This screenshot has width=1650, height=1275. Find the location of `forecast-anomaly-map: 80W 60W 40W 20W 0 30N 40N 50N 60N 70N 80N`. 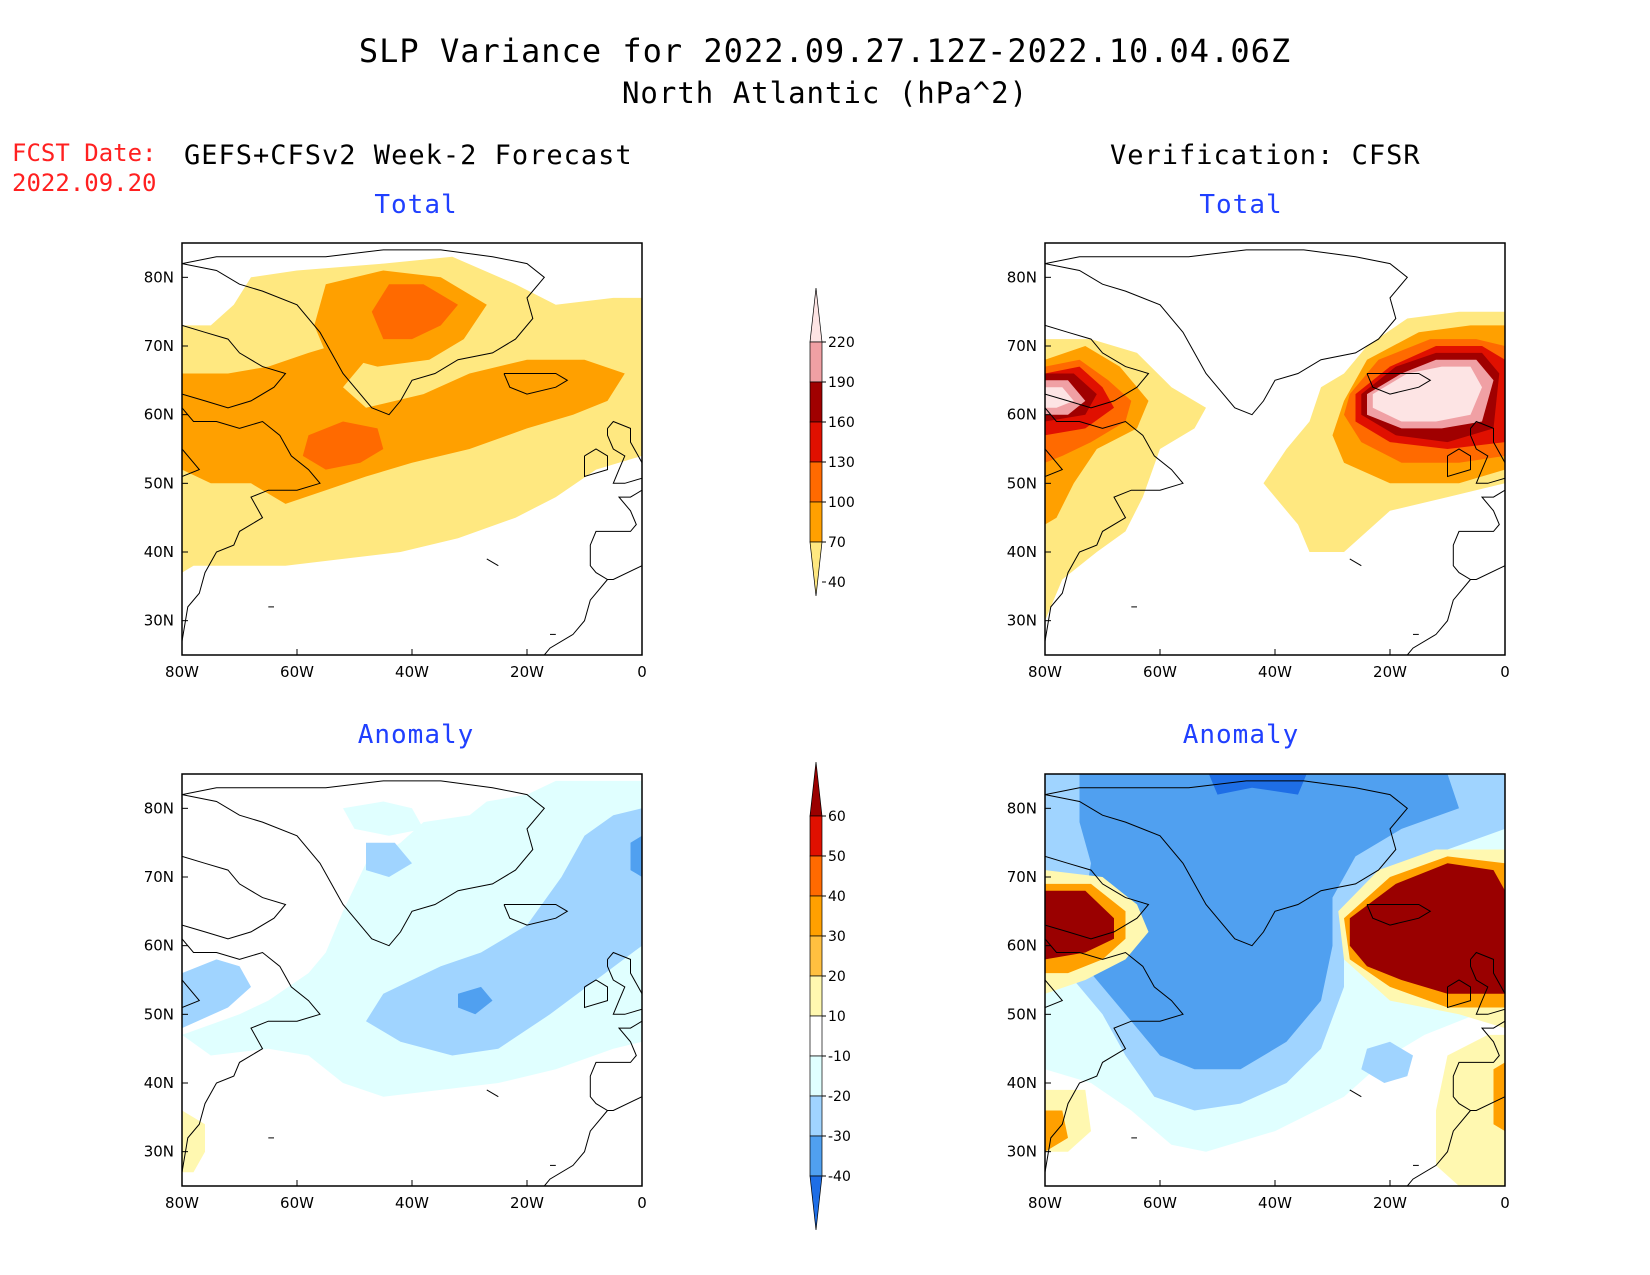

forecast-anomaly-map: 80W 60W 40W 20W 0 30N 40N 50N 60N 70N 80N is located at coordinates (395, 992).